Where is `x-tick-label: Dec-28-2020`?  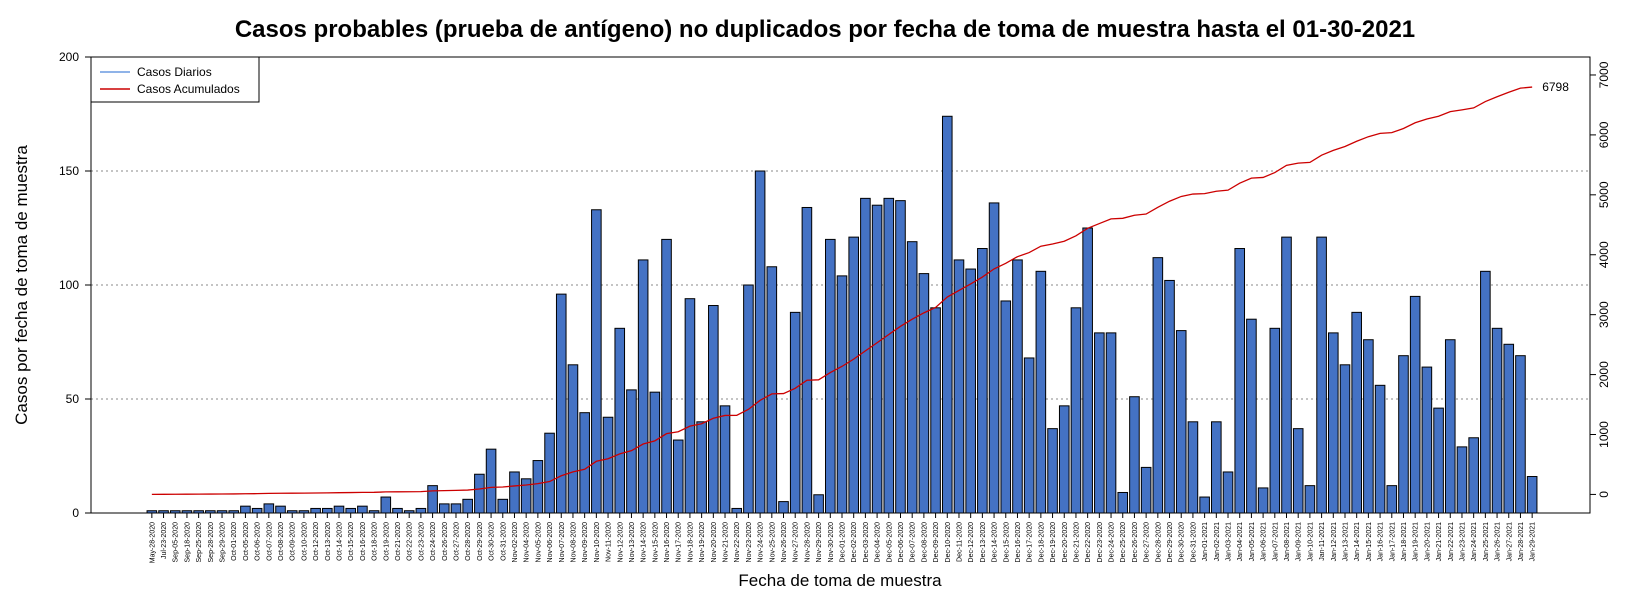 x-tick-label: Dec-28-2020 is located at coordinates (1158, 542).